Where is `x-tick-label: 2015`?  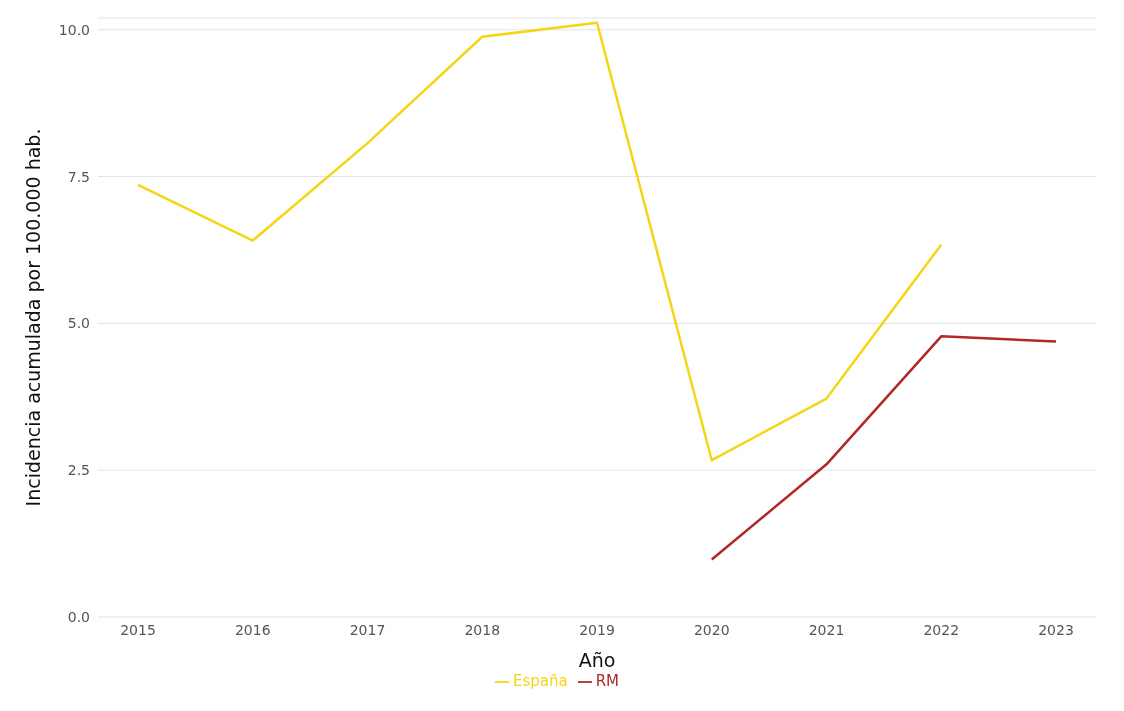 x-tick-label: 2015 is located at coordinates (138, 629).